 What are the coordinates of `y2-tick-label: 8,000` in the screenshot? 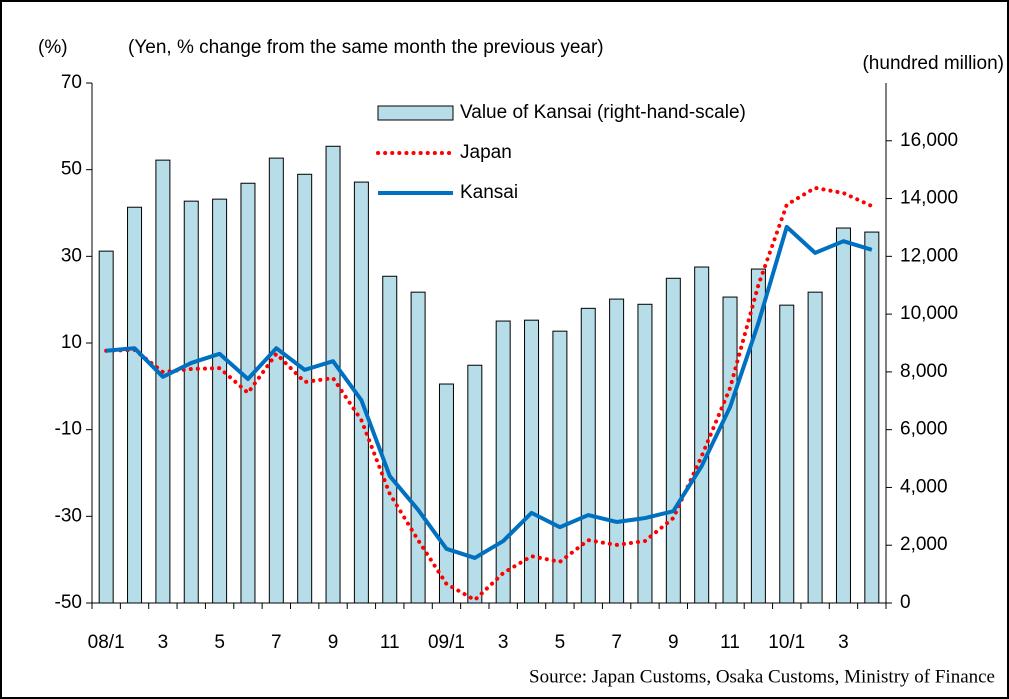 It's located at (924, 371).